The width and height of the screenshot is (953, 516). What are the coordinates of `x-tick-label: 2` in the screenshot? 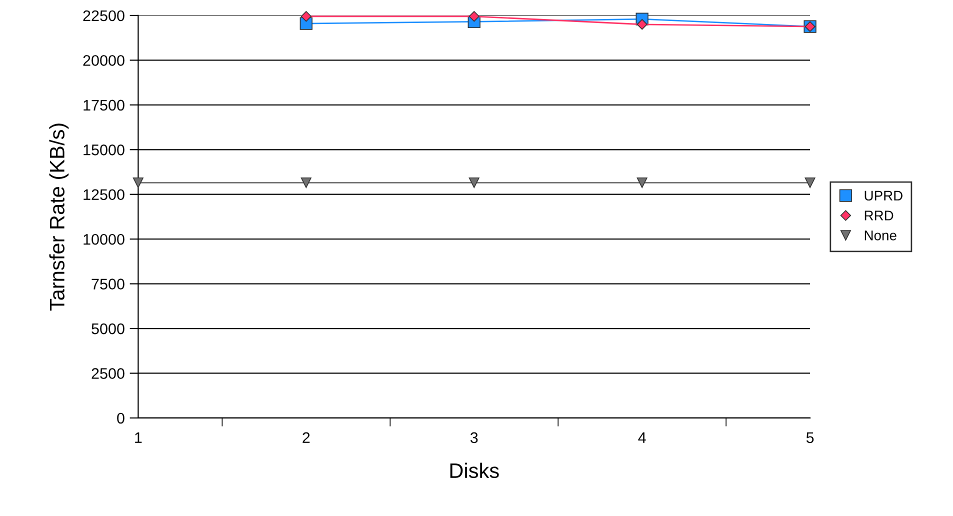 It's located at (306, 437).